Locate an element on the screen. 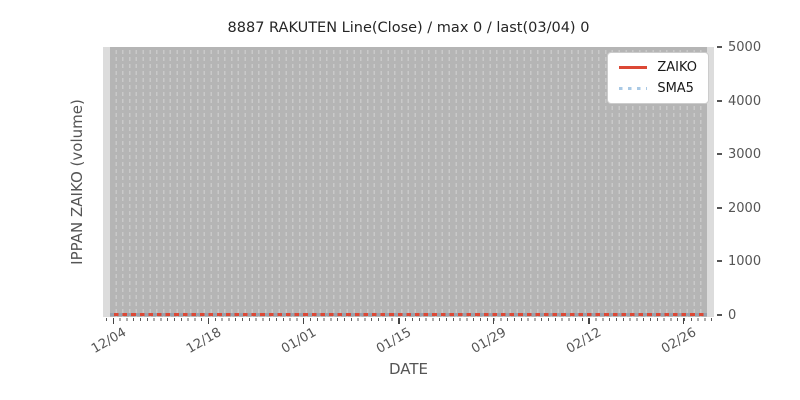 This screenshot has height=400, width=800. x-tick-label: 02/26 is located at coordinates (678, 341).